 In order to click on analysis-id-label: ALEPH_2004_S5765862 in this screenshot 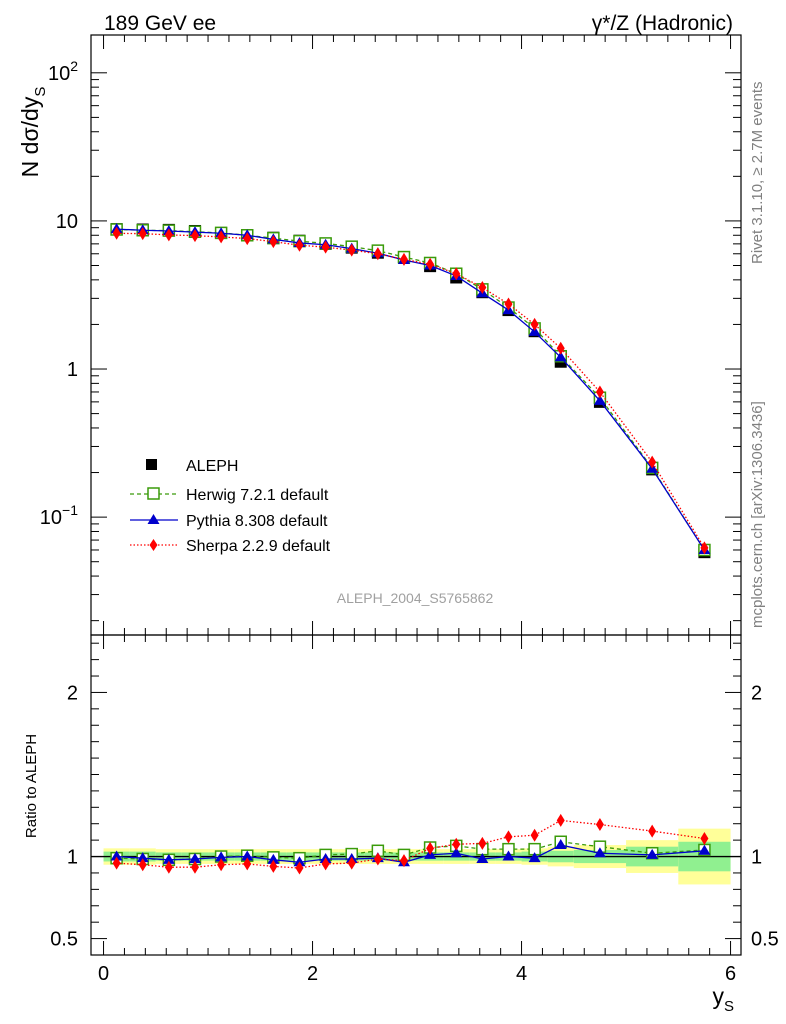, I will do `click(415, 598)`.